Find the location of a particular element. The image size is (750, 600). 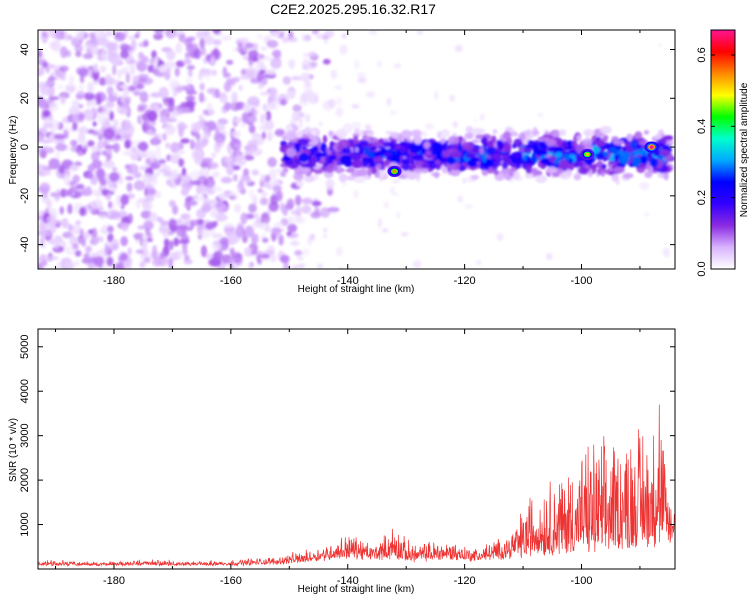

snr-ytick-label: 5000 is located at coordinates (25, 347).